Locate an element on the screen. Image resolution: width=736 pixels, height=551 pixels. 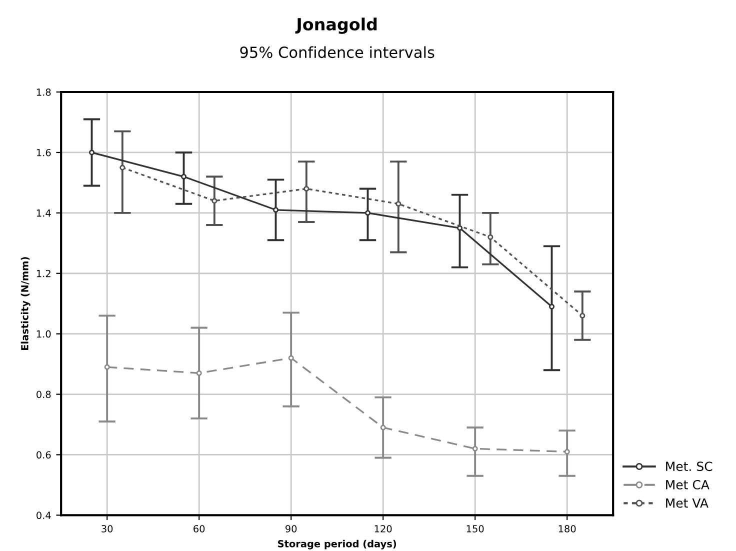
x-tick-label: 120 is located at coordinates (383, 528).